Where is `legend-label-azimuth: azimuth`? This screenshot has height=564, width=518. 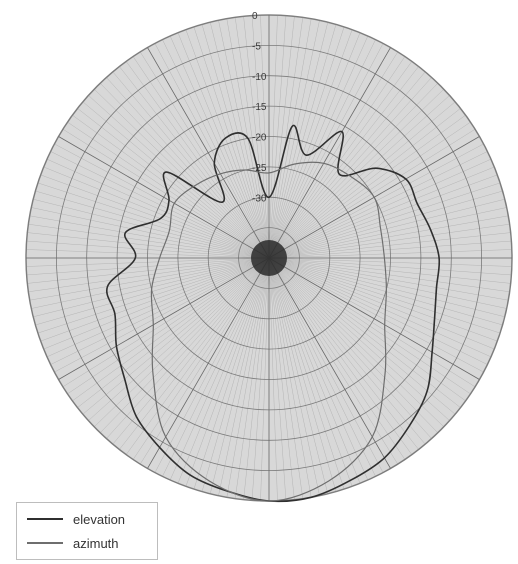 legend-label-azimuth: azimuth is located at coordinates (96, 543).